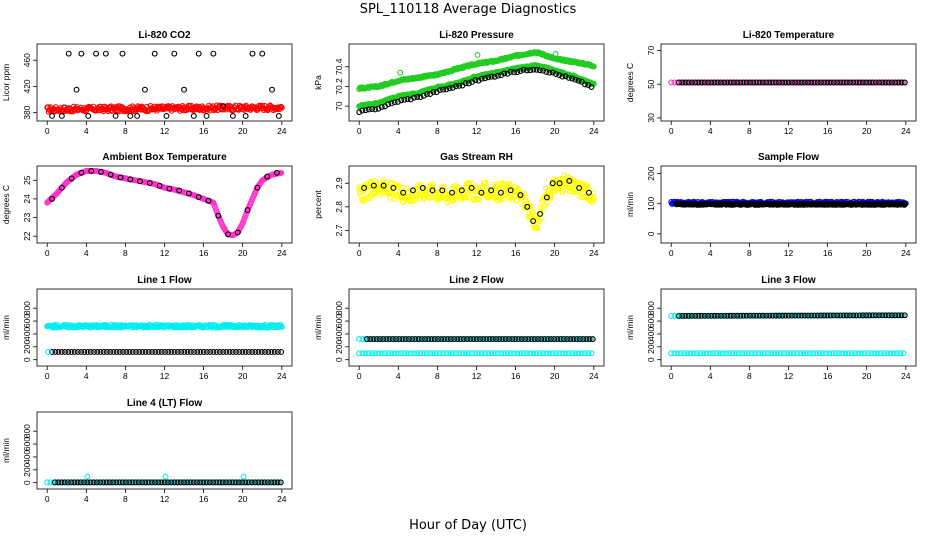 This screenshot has width=936, height=540. I want to click on y-tick-label: 460, so click(27, 60).